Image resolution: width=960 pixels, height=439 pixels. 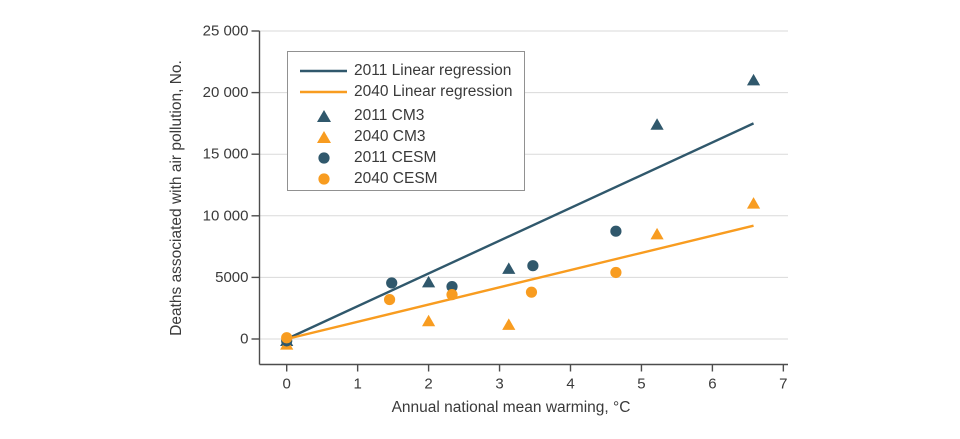 What do you see at coordinates (389, 115) in the screenshot?
I see `legend-label: 2011 CM3` at bounding box center [389, 115].